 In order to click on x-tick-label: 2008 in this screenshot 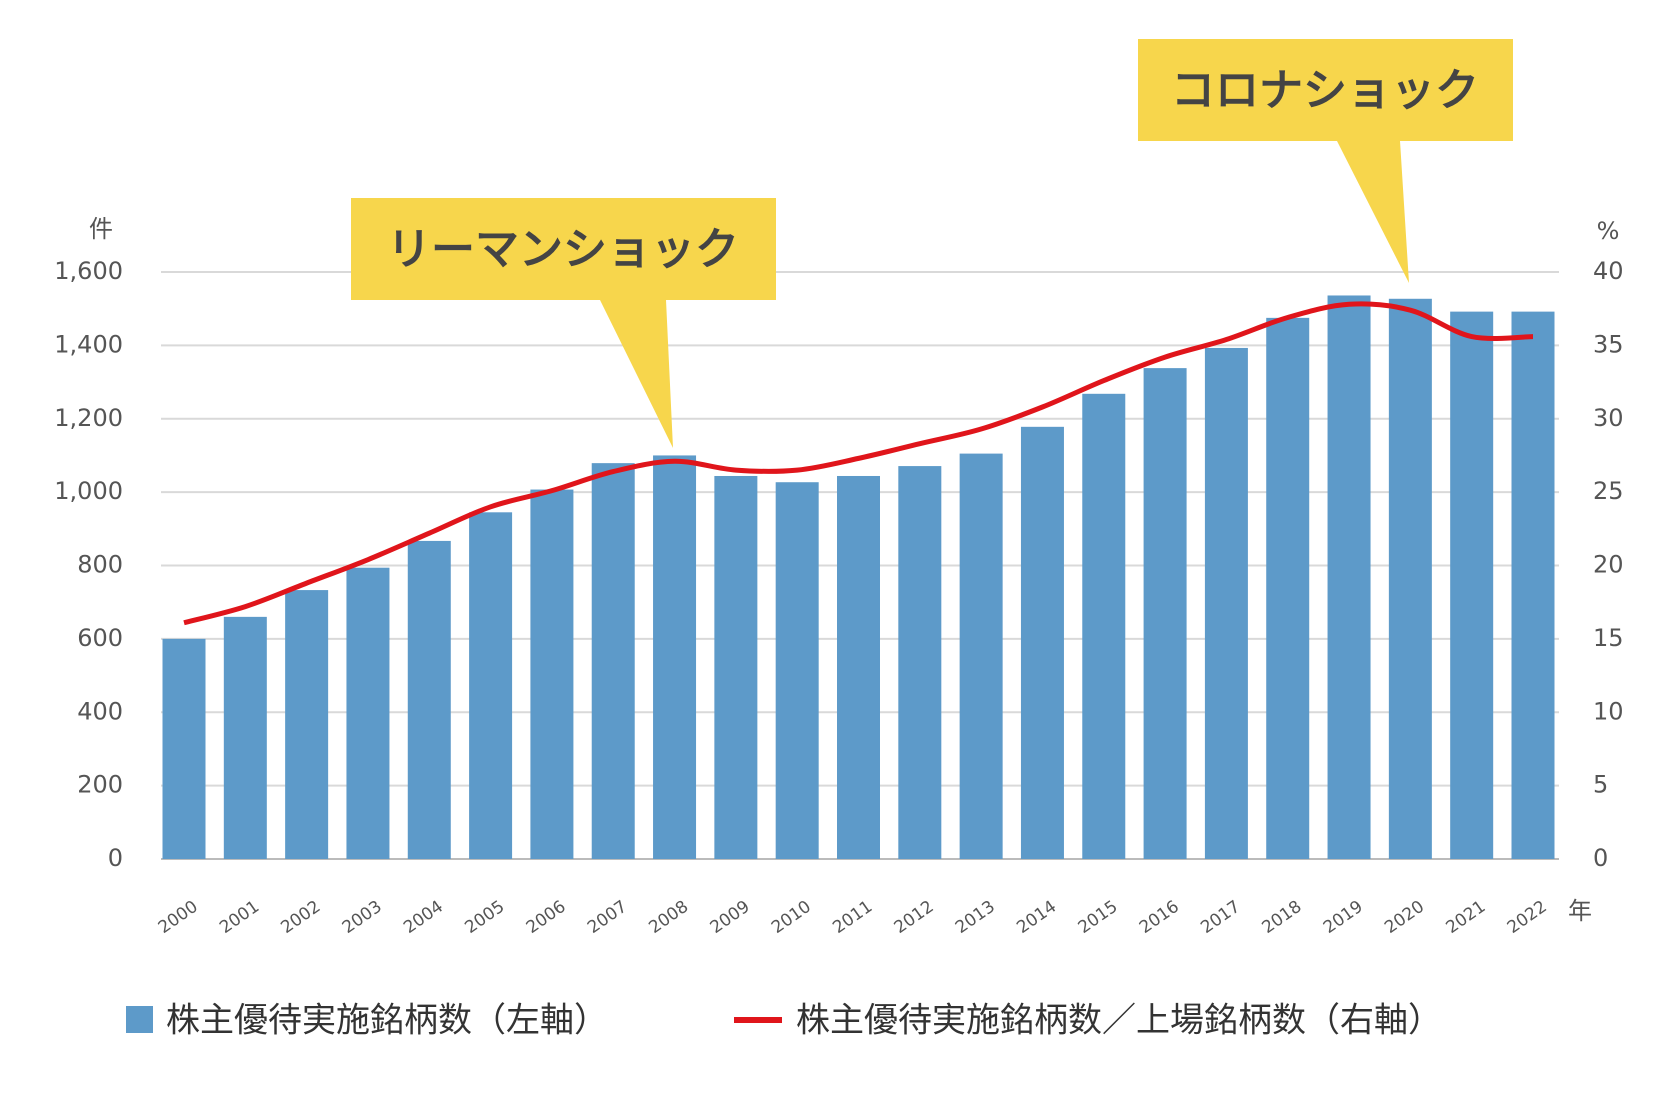, I will do `click(668, 917)`.